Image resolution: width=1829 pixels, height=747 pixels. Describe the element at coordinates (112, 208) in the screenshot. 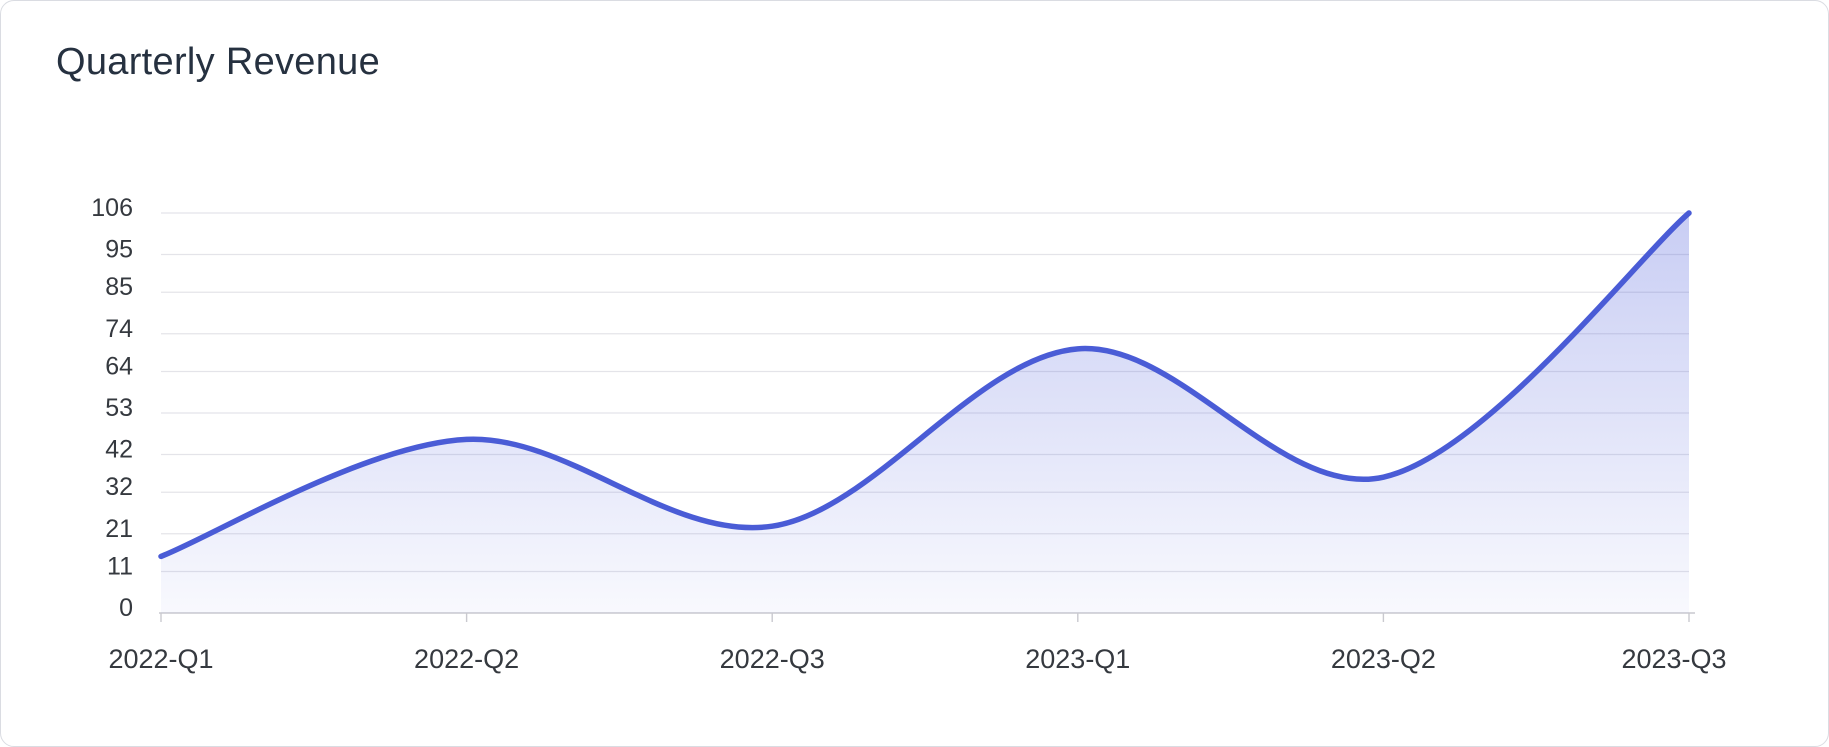

I see `y-axis-tick-label: 106` at that location.